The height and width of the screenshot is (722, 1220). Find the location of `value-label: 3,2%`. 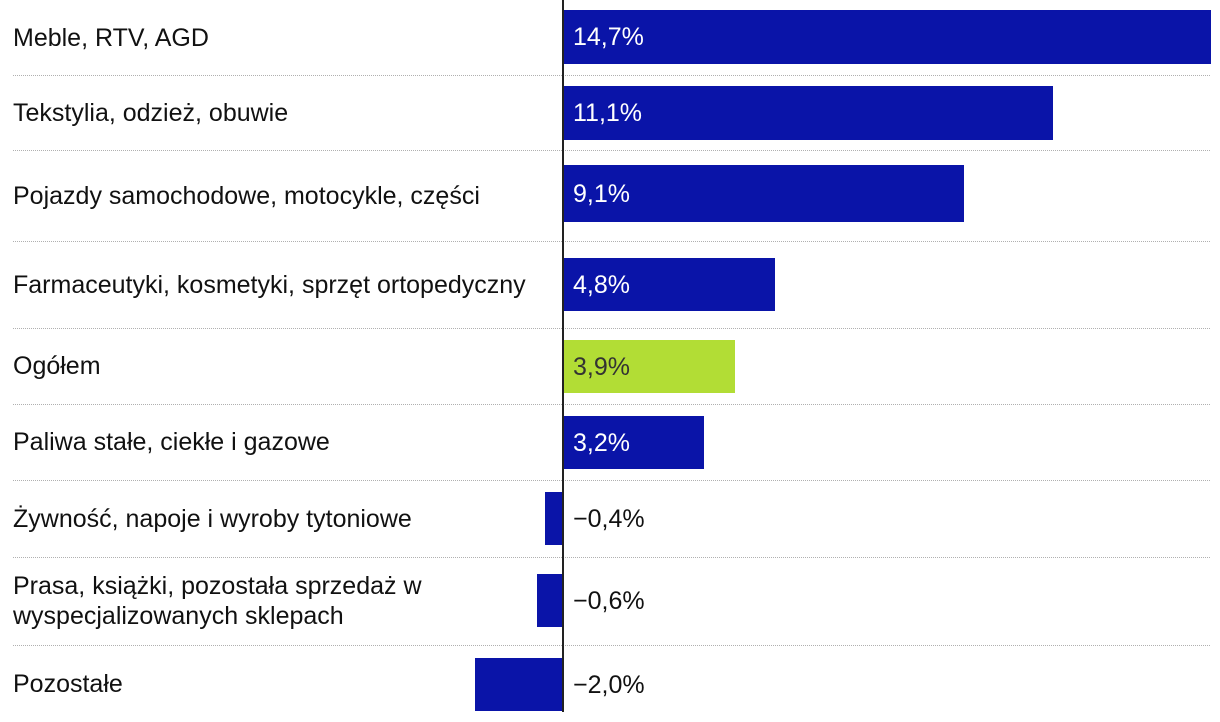

value-label: 3,2% is located at coordinates (601, 442).